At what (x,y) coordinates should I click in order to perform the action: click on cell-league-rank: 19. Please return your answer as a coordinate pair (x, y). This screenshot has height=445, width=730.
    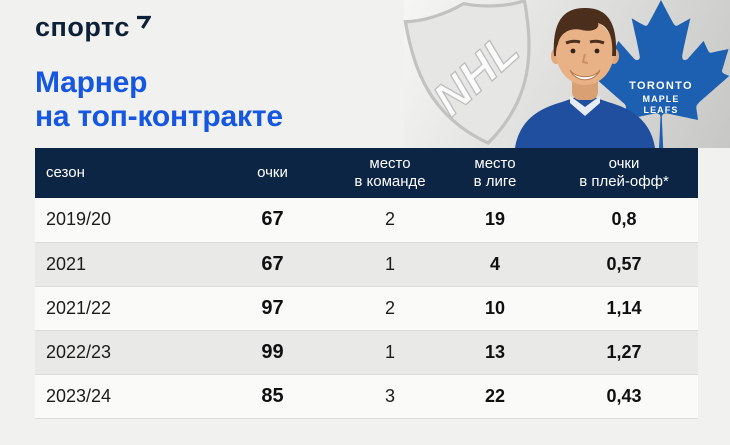
    Looking at the image, I should click on (495, 219).